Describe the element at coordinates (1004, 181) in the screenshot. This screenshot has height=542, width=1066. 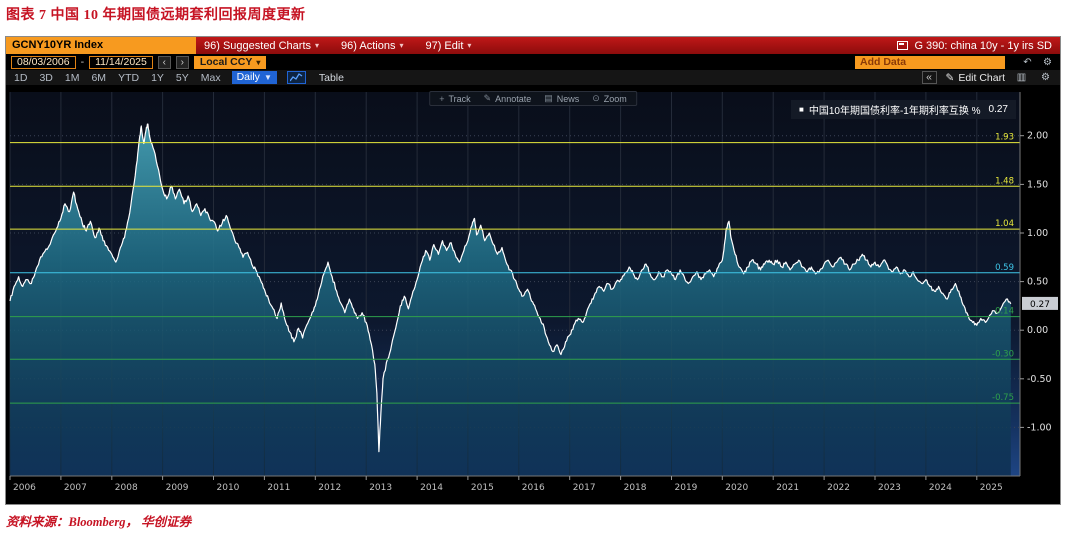
I see `svg-text: 1.48` at that location.